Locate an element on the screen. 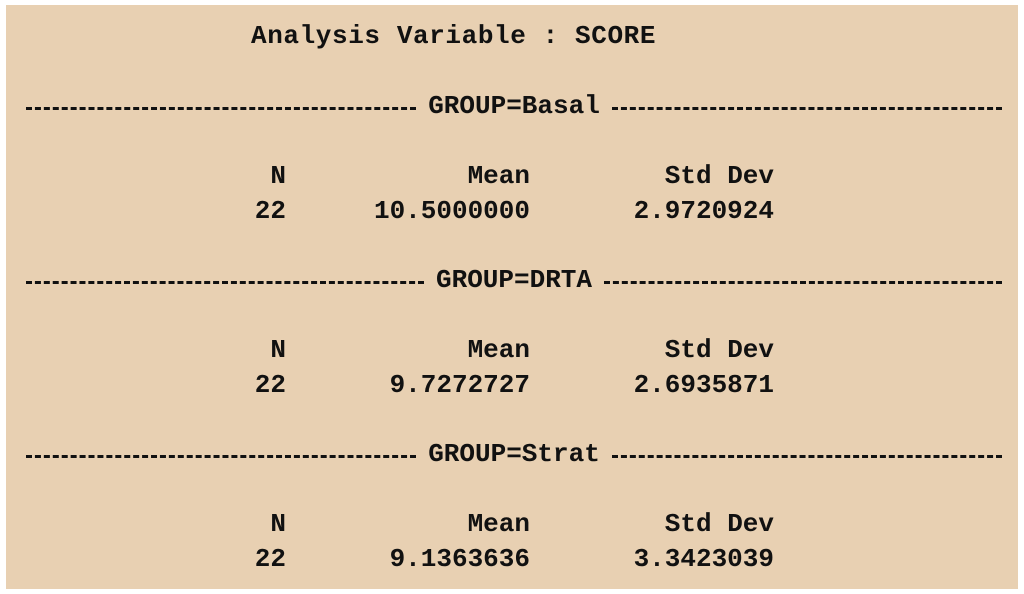 This screenshot has height=594, width=1024. group-separator-drta: GROUP=DRTA is located at coordinates (514, 280).